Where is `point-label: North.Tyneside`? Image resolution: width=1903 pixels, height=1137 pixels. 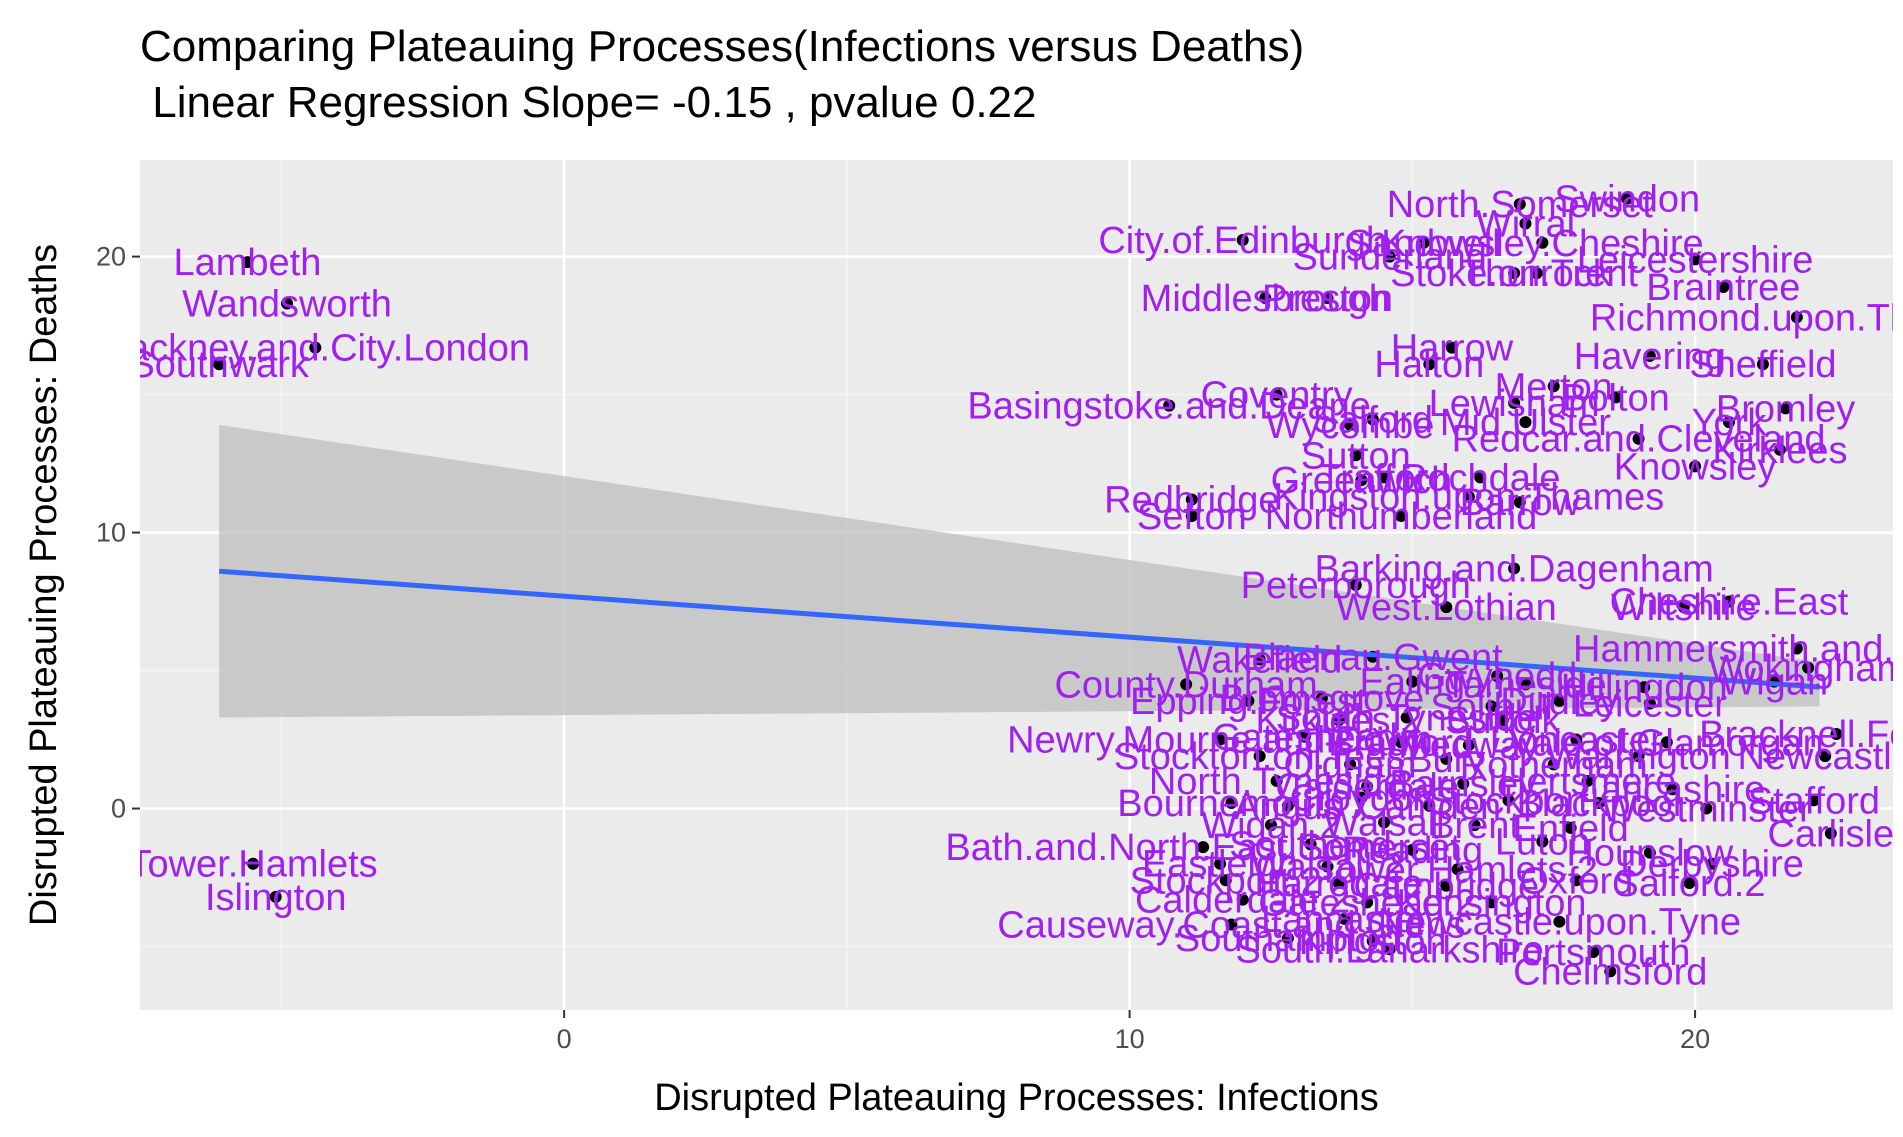 point-label: North.Tyneside is located at coordinates (1277, 782).